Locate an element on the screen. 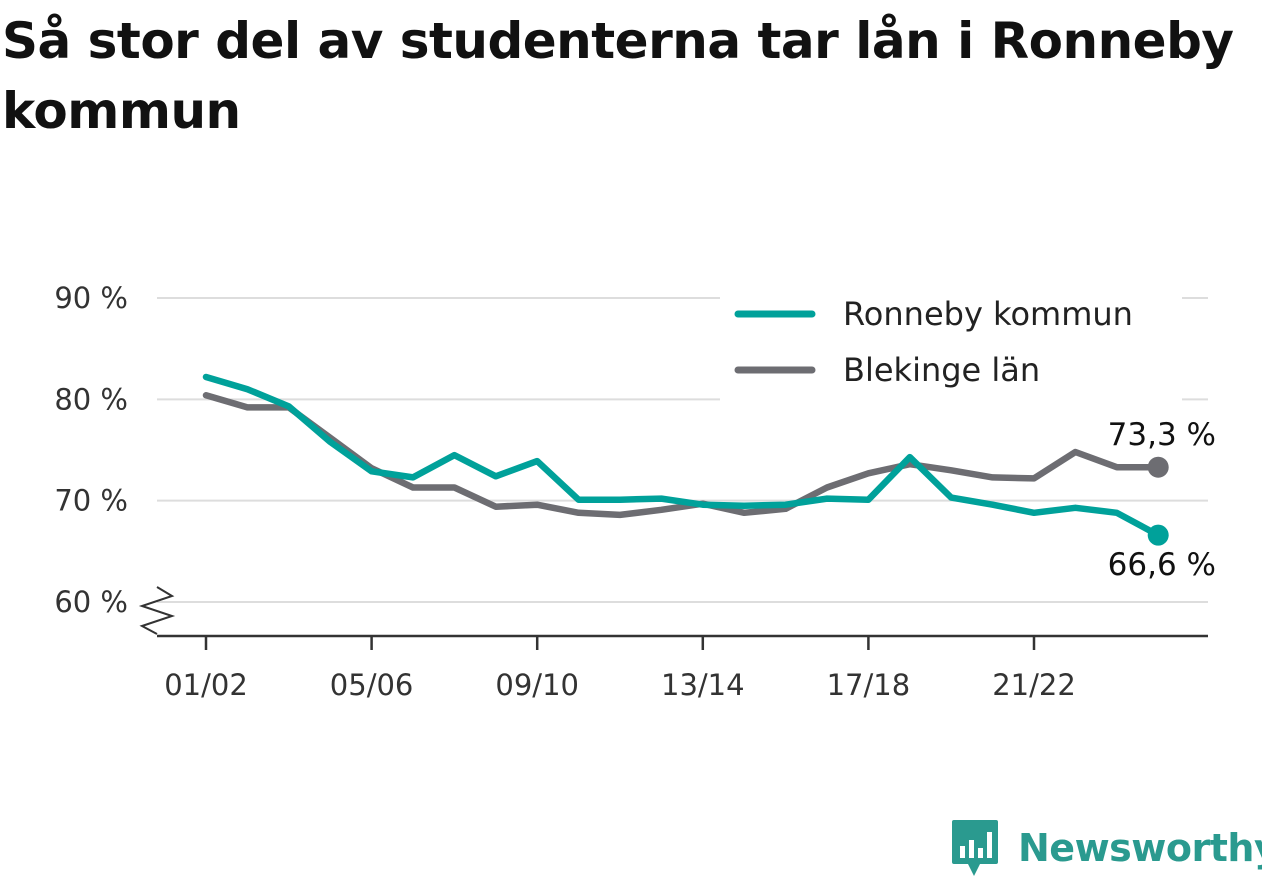  y-tick-label: 60 % is located at coordinates (91, 602).